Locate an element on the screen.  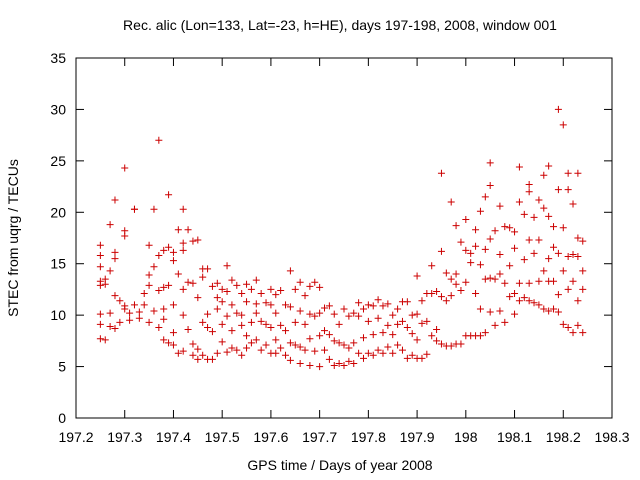
y-tick-label: 25 is located at coordinates (58, 161).